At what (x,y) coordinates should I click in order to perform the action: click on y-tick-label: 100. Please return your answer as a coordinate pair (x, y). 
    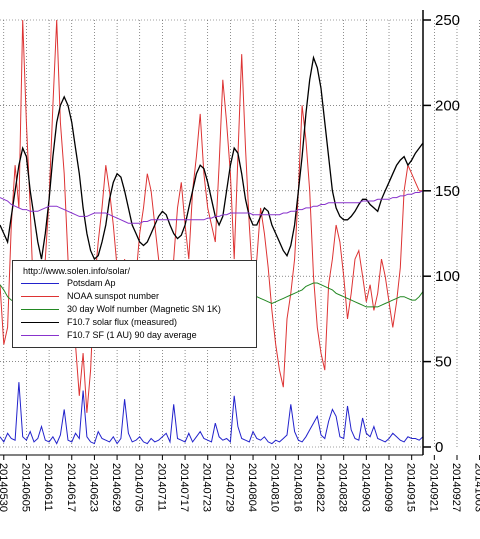
    Looking at the image, I should click on (447, 276).